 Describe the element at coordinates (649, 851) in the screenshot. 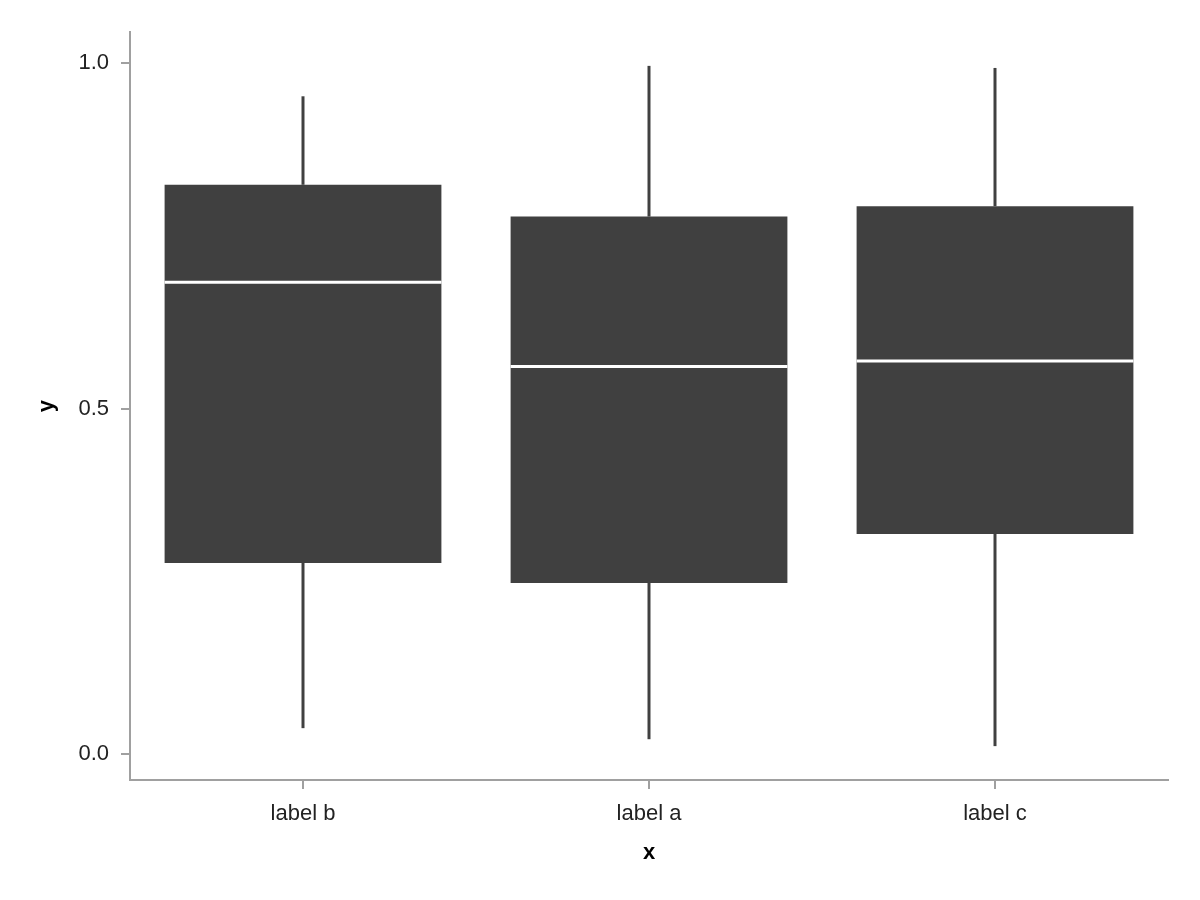

I see `x-axis-title: x` at that location.